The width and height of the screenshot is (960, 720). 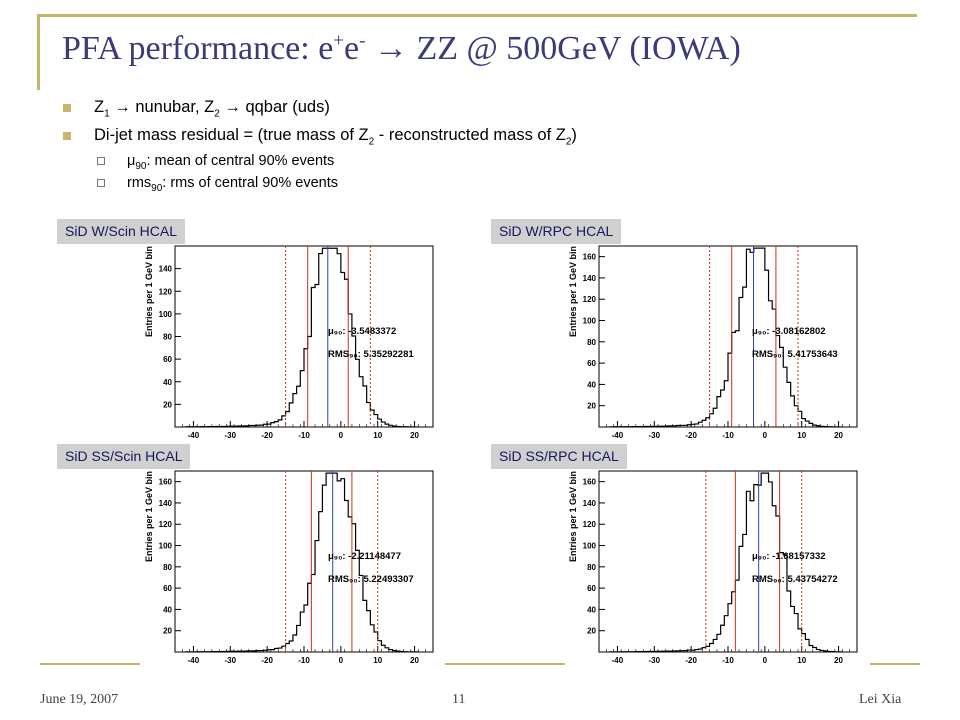 I want to click on footer-line-right, so click(x=895, y=664).